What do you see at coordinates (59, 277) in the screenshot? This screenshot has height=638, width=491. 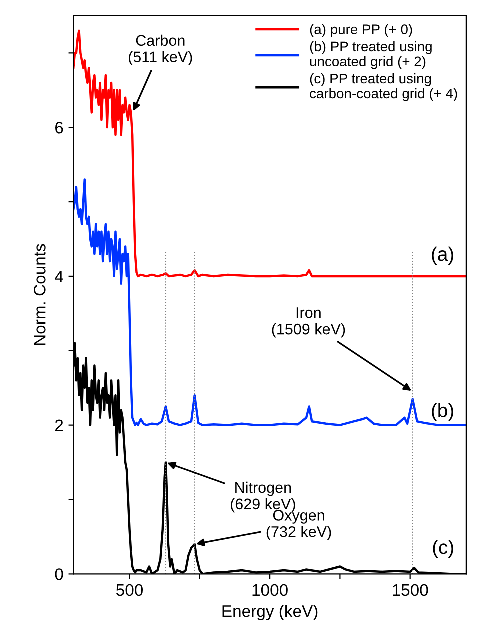 I see `y-tick-label: 4` at bounding box center [59, 277].